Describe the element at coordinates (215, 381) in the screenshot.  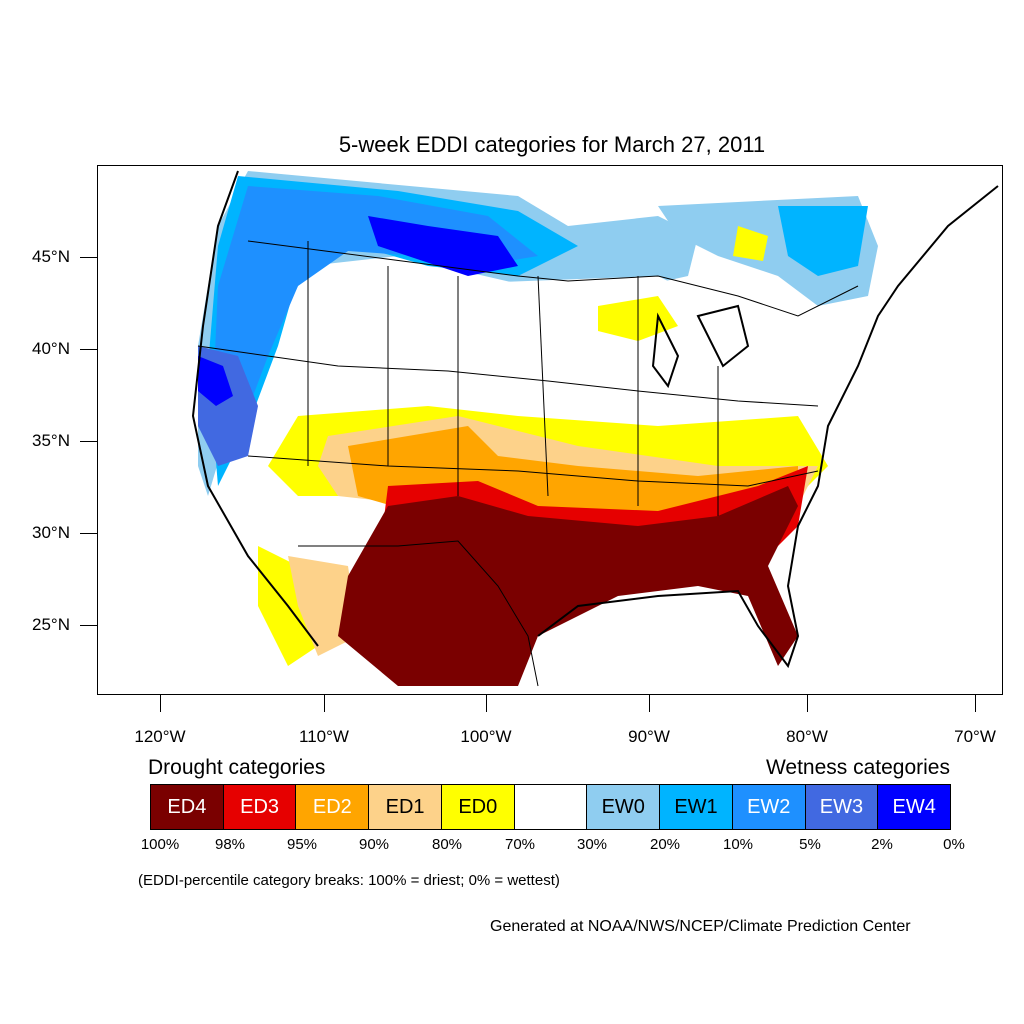
I see `region-ew4-west` at that location.